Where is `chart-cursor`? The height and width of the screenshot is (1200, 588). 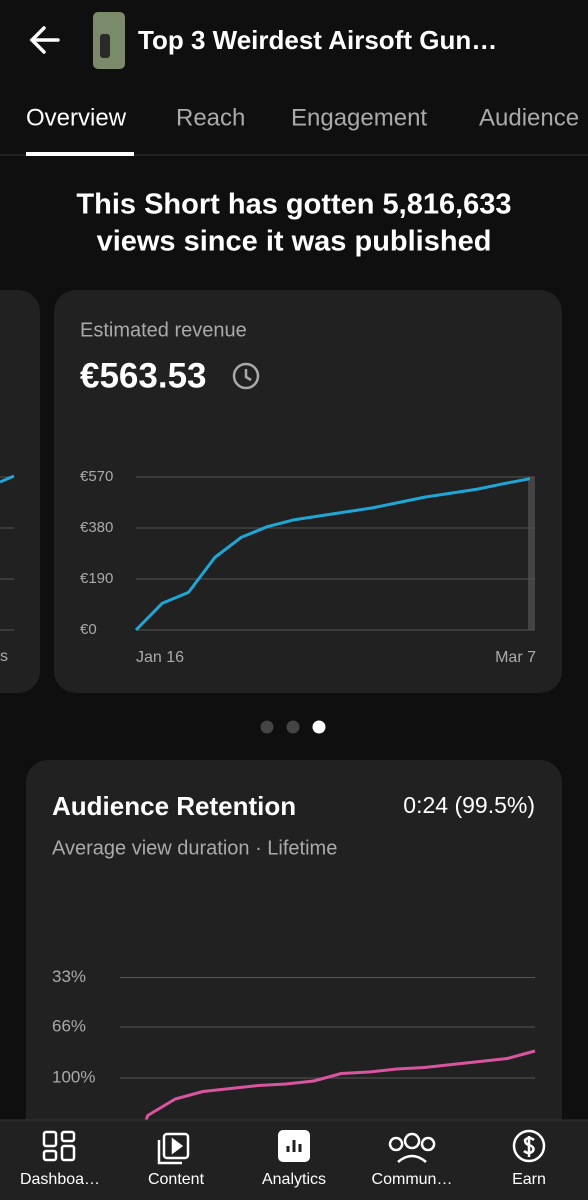 chart-cursor is located at coordinates (531, 553).